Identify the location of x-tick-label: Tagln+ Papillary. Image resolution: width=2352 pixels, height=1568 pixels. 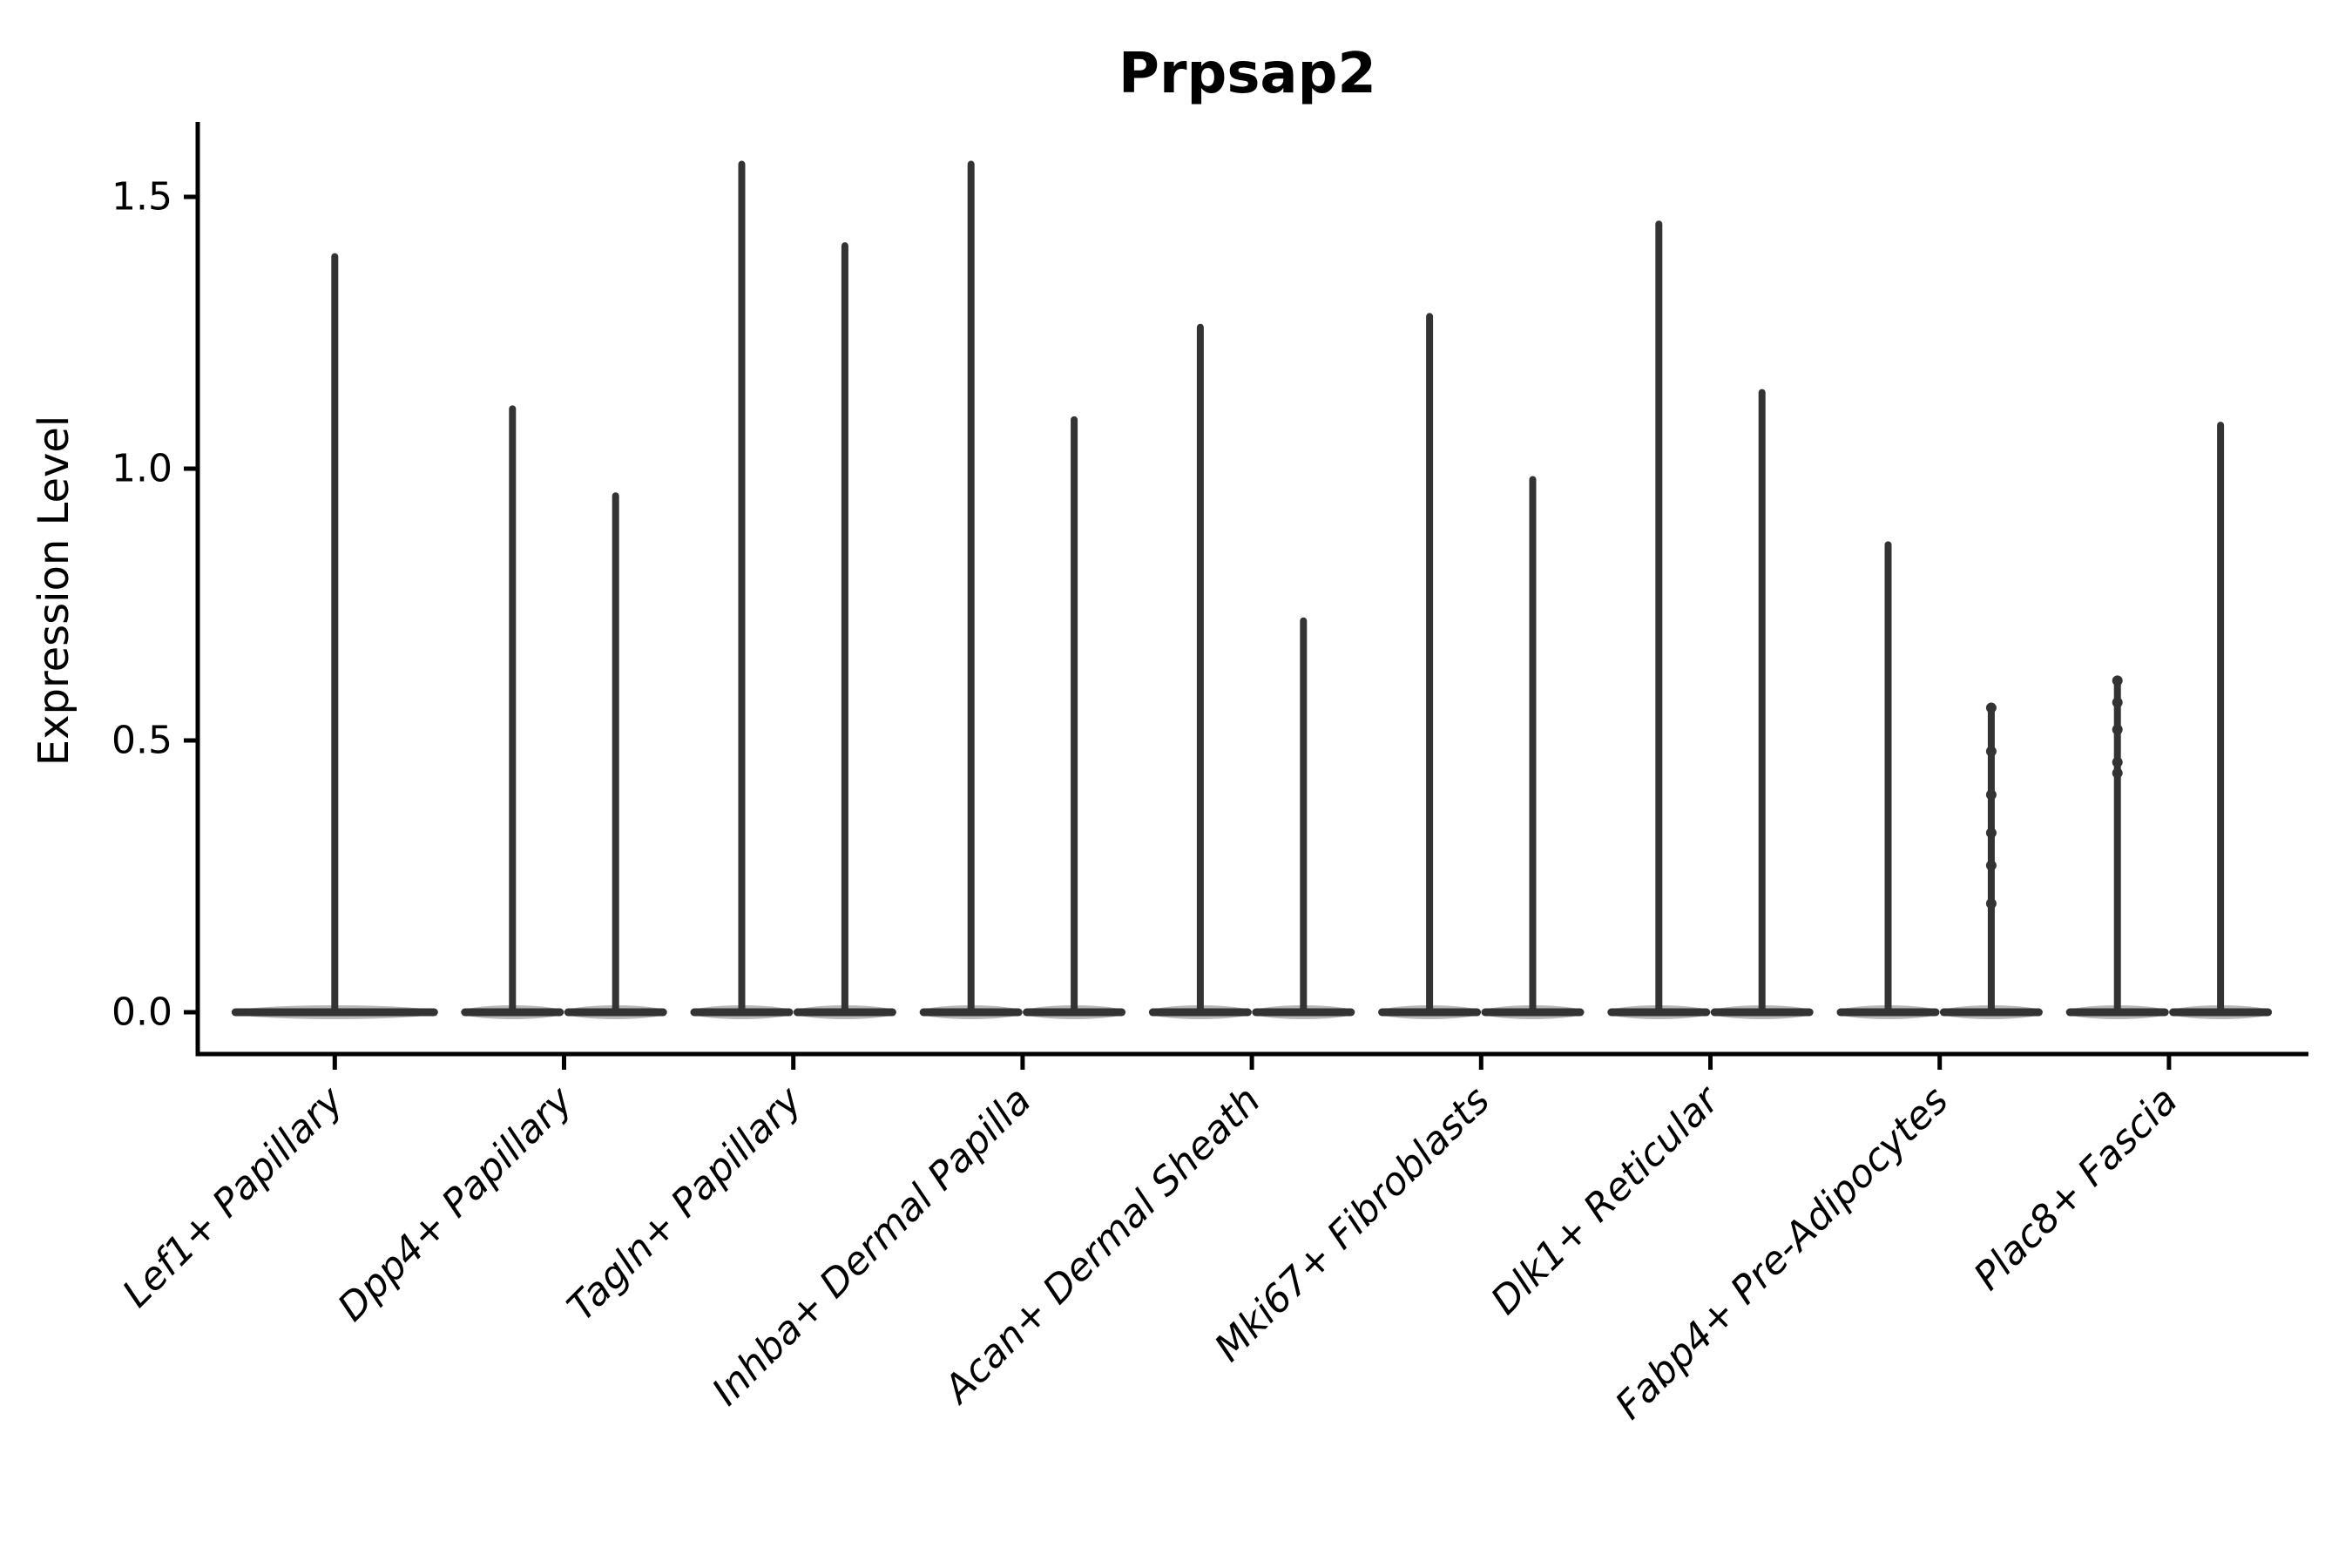
(685, 1203).